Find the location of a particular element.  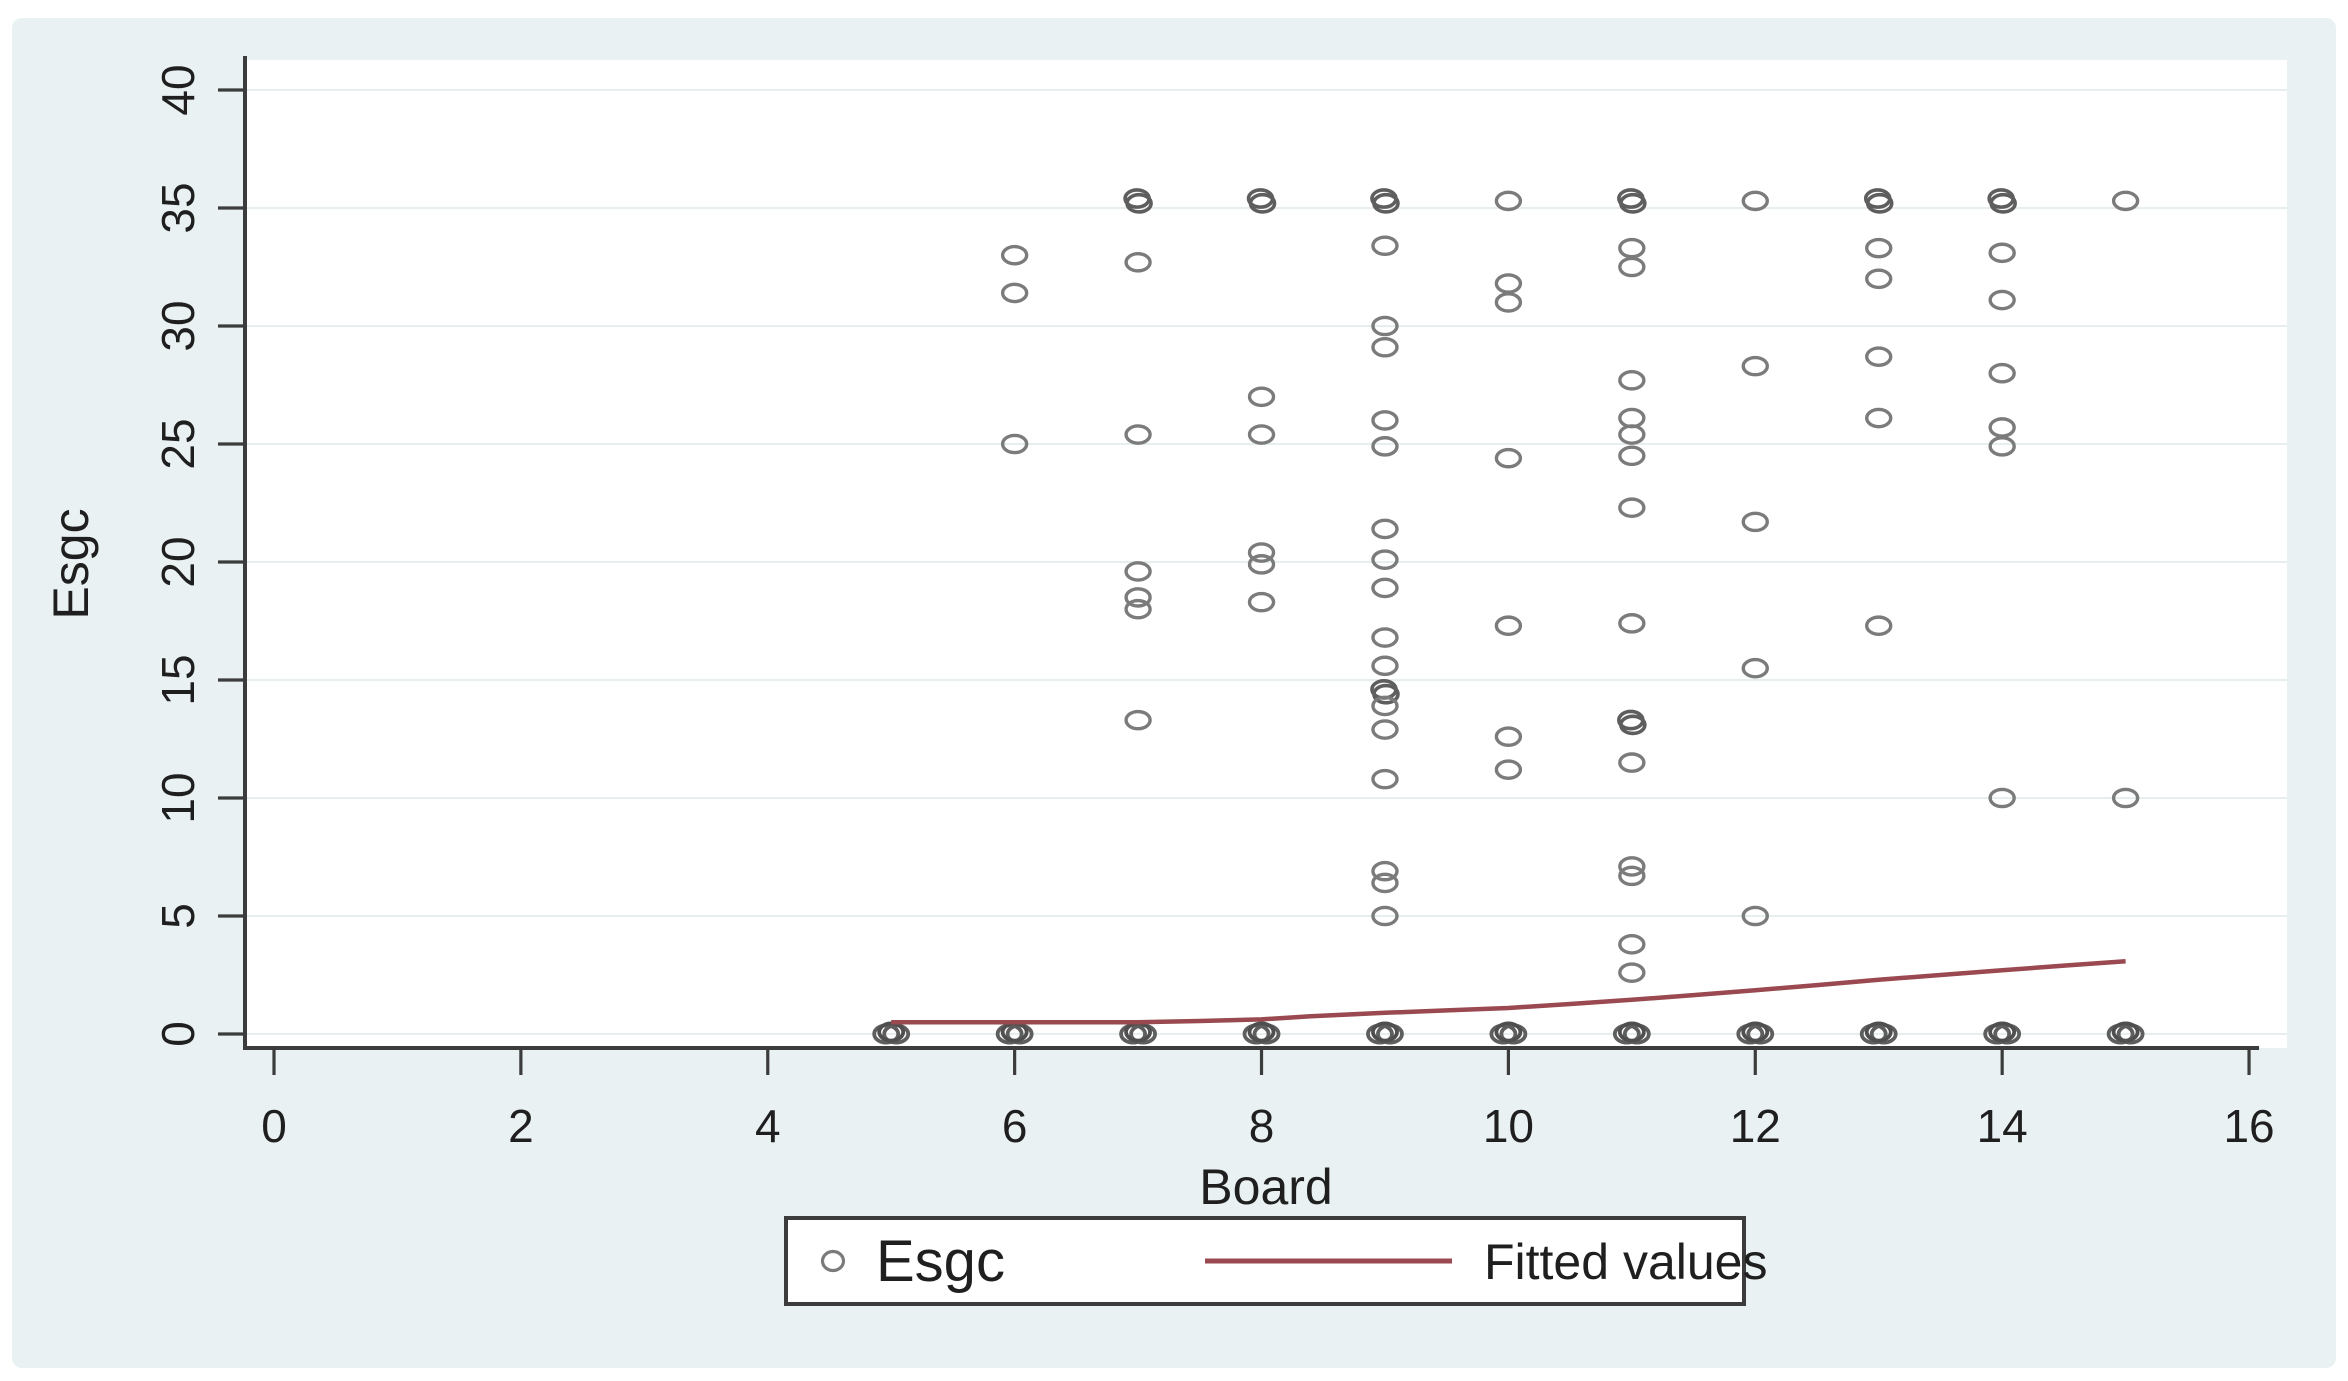

y-axis-title: Esgc is located at coordinates (71, 563).